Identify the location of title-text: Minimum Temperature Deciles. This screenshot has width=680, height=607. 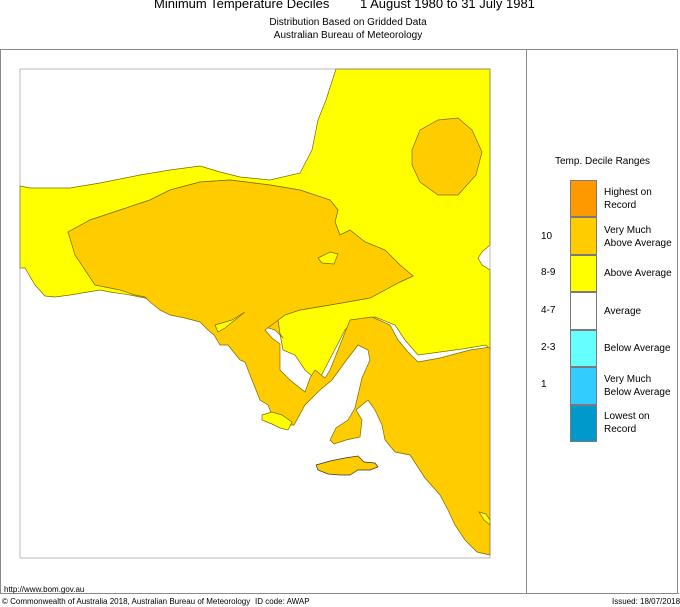
(242, 5).